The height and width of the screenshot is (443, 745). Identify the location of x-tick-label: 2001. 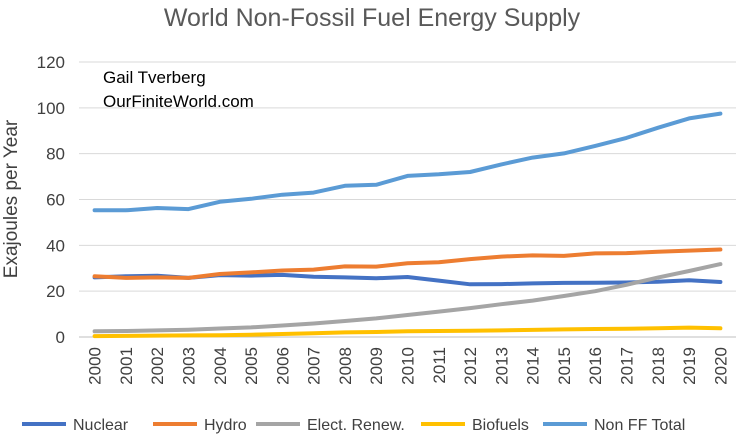
(126, 366).